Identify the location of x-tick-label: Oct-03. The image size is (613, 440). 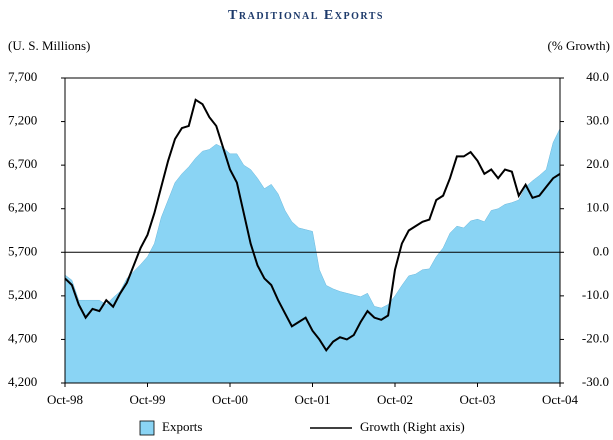
(477, 399).